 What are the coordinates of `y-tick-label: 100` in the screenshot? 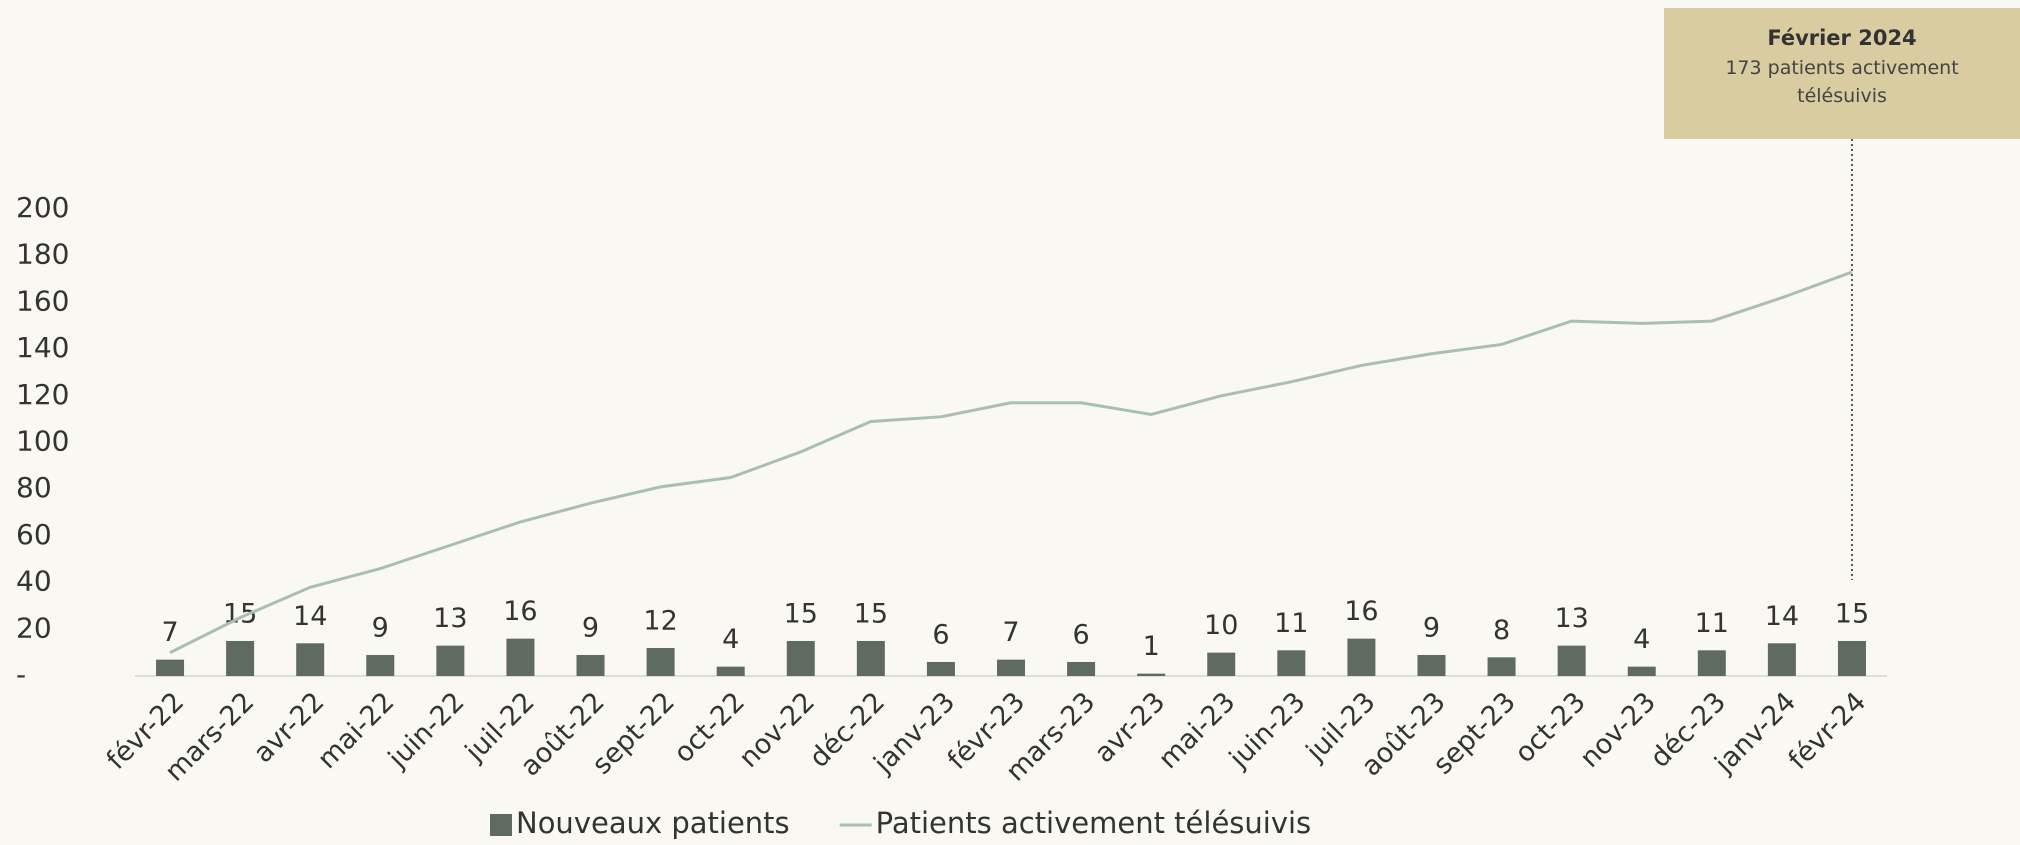 It's located at (42, 441).